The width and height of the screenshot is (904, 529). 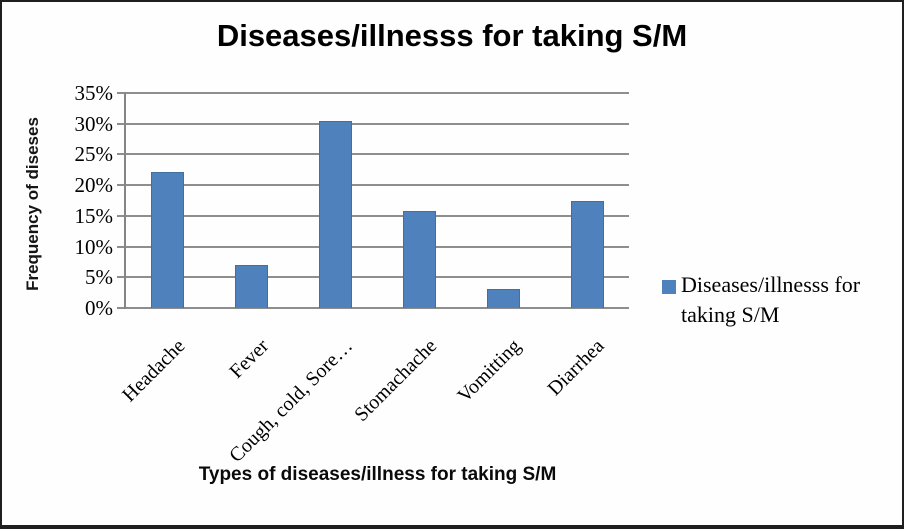 What do you see at coordinates (99, 277) in the screenshot?
I see `y-tick-label: 5%` at bounding box center [99, 277].